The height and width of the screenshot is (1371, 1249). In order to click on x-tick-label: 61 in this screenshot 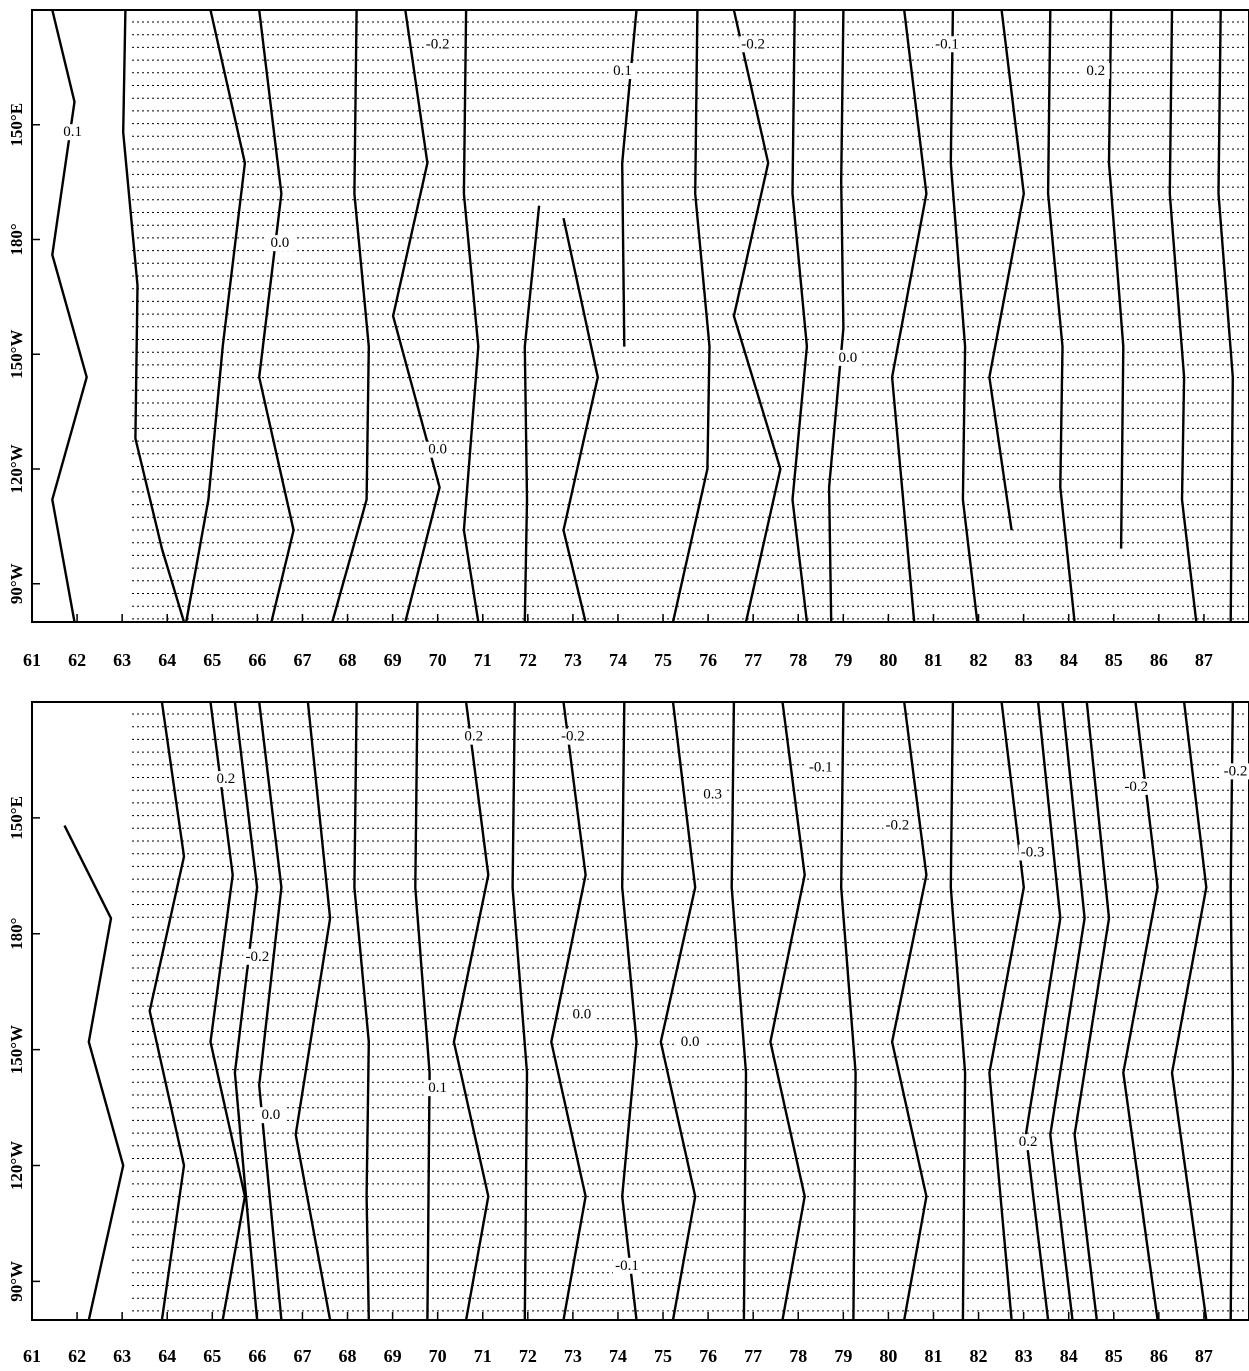, I will do `click(32, 660)`.